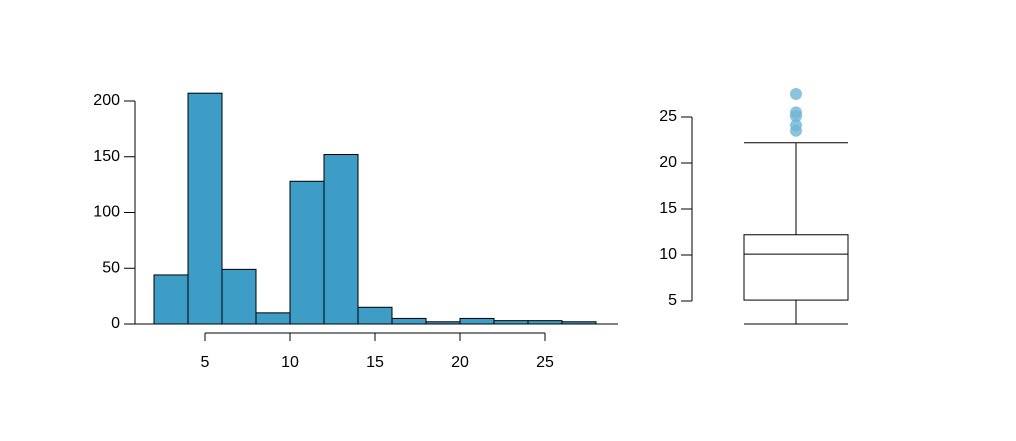  Describe the element at coordinates (668, 208) in the screenshot. I see `y-tick-label: 15` at that location.